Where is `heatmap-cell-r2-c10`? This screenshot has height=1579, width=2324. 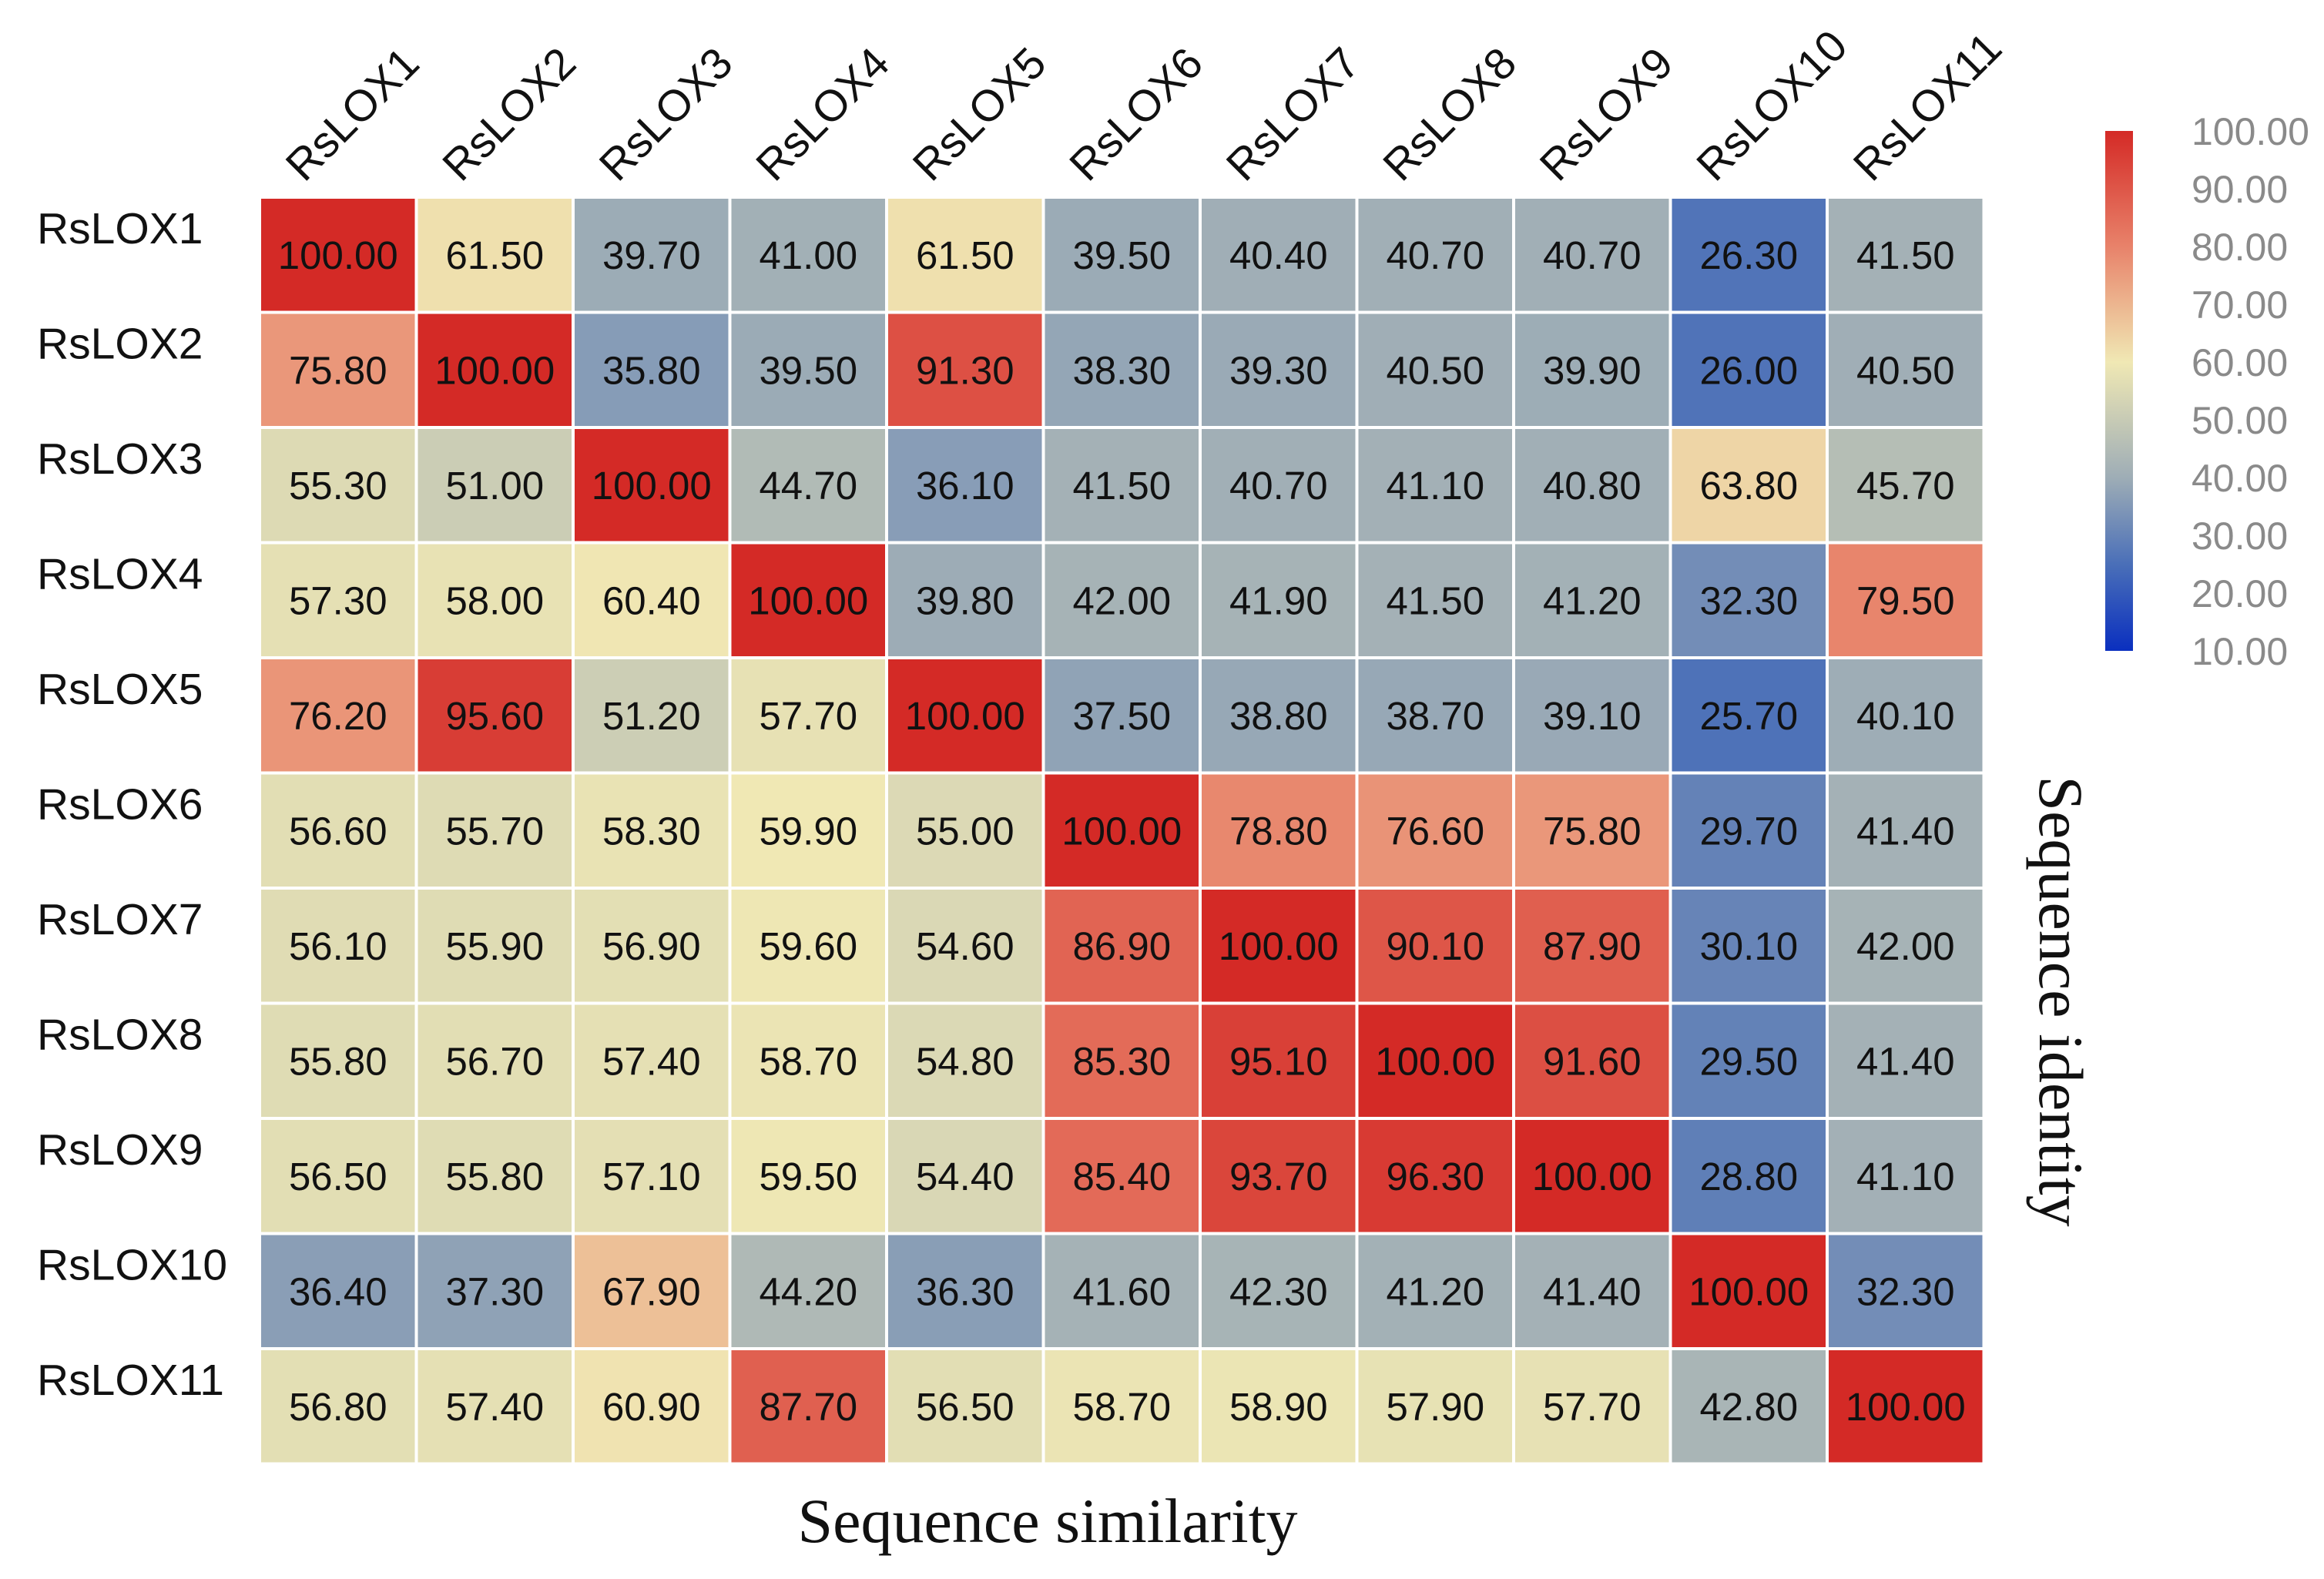 heatmap-cell-r2-c10 is located at coordinates (1748, 369).